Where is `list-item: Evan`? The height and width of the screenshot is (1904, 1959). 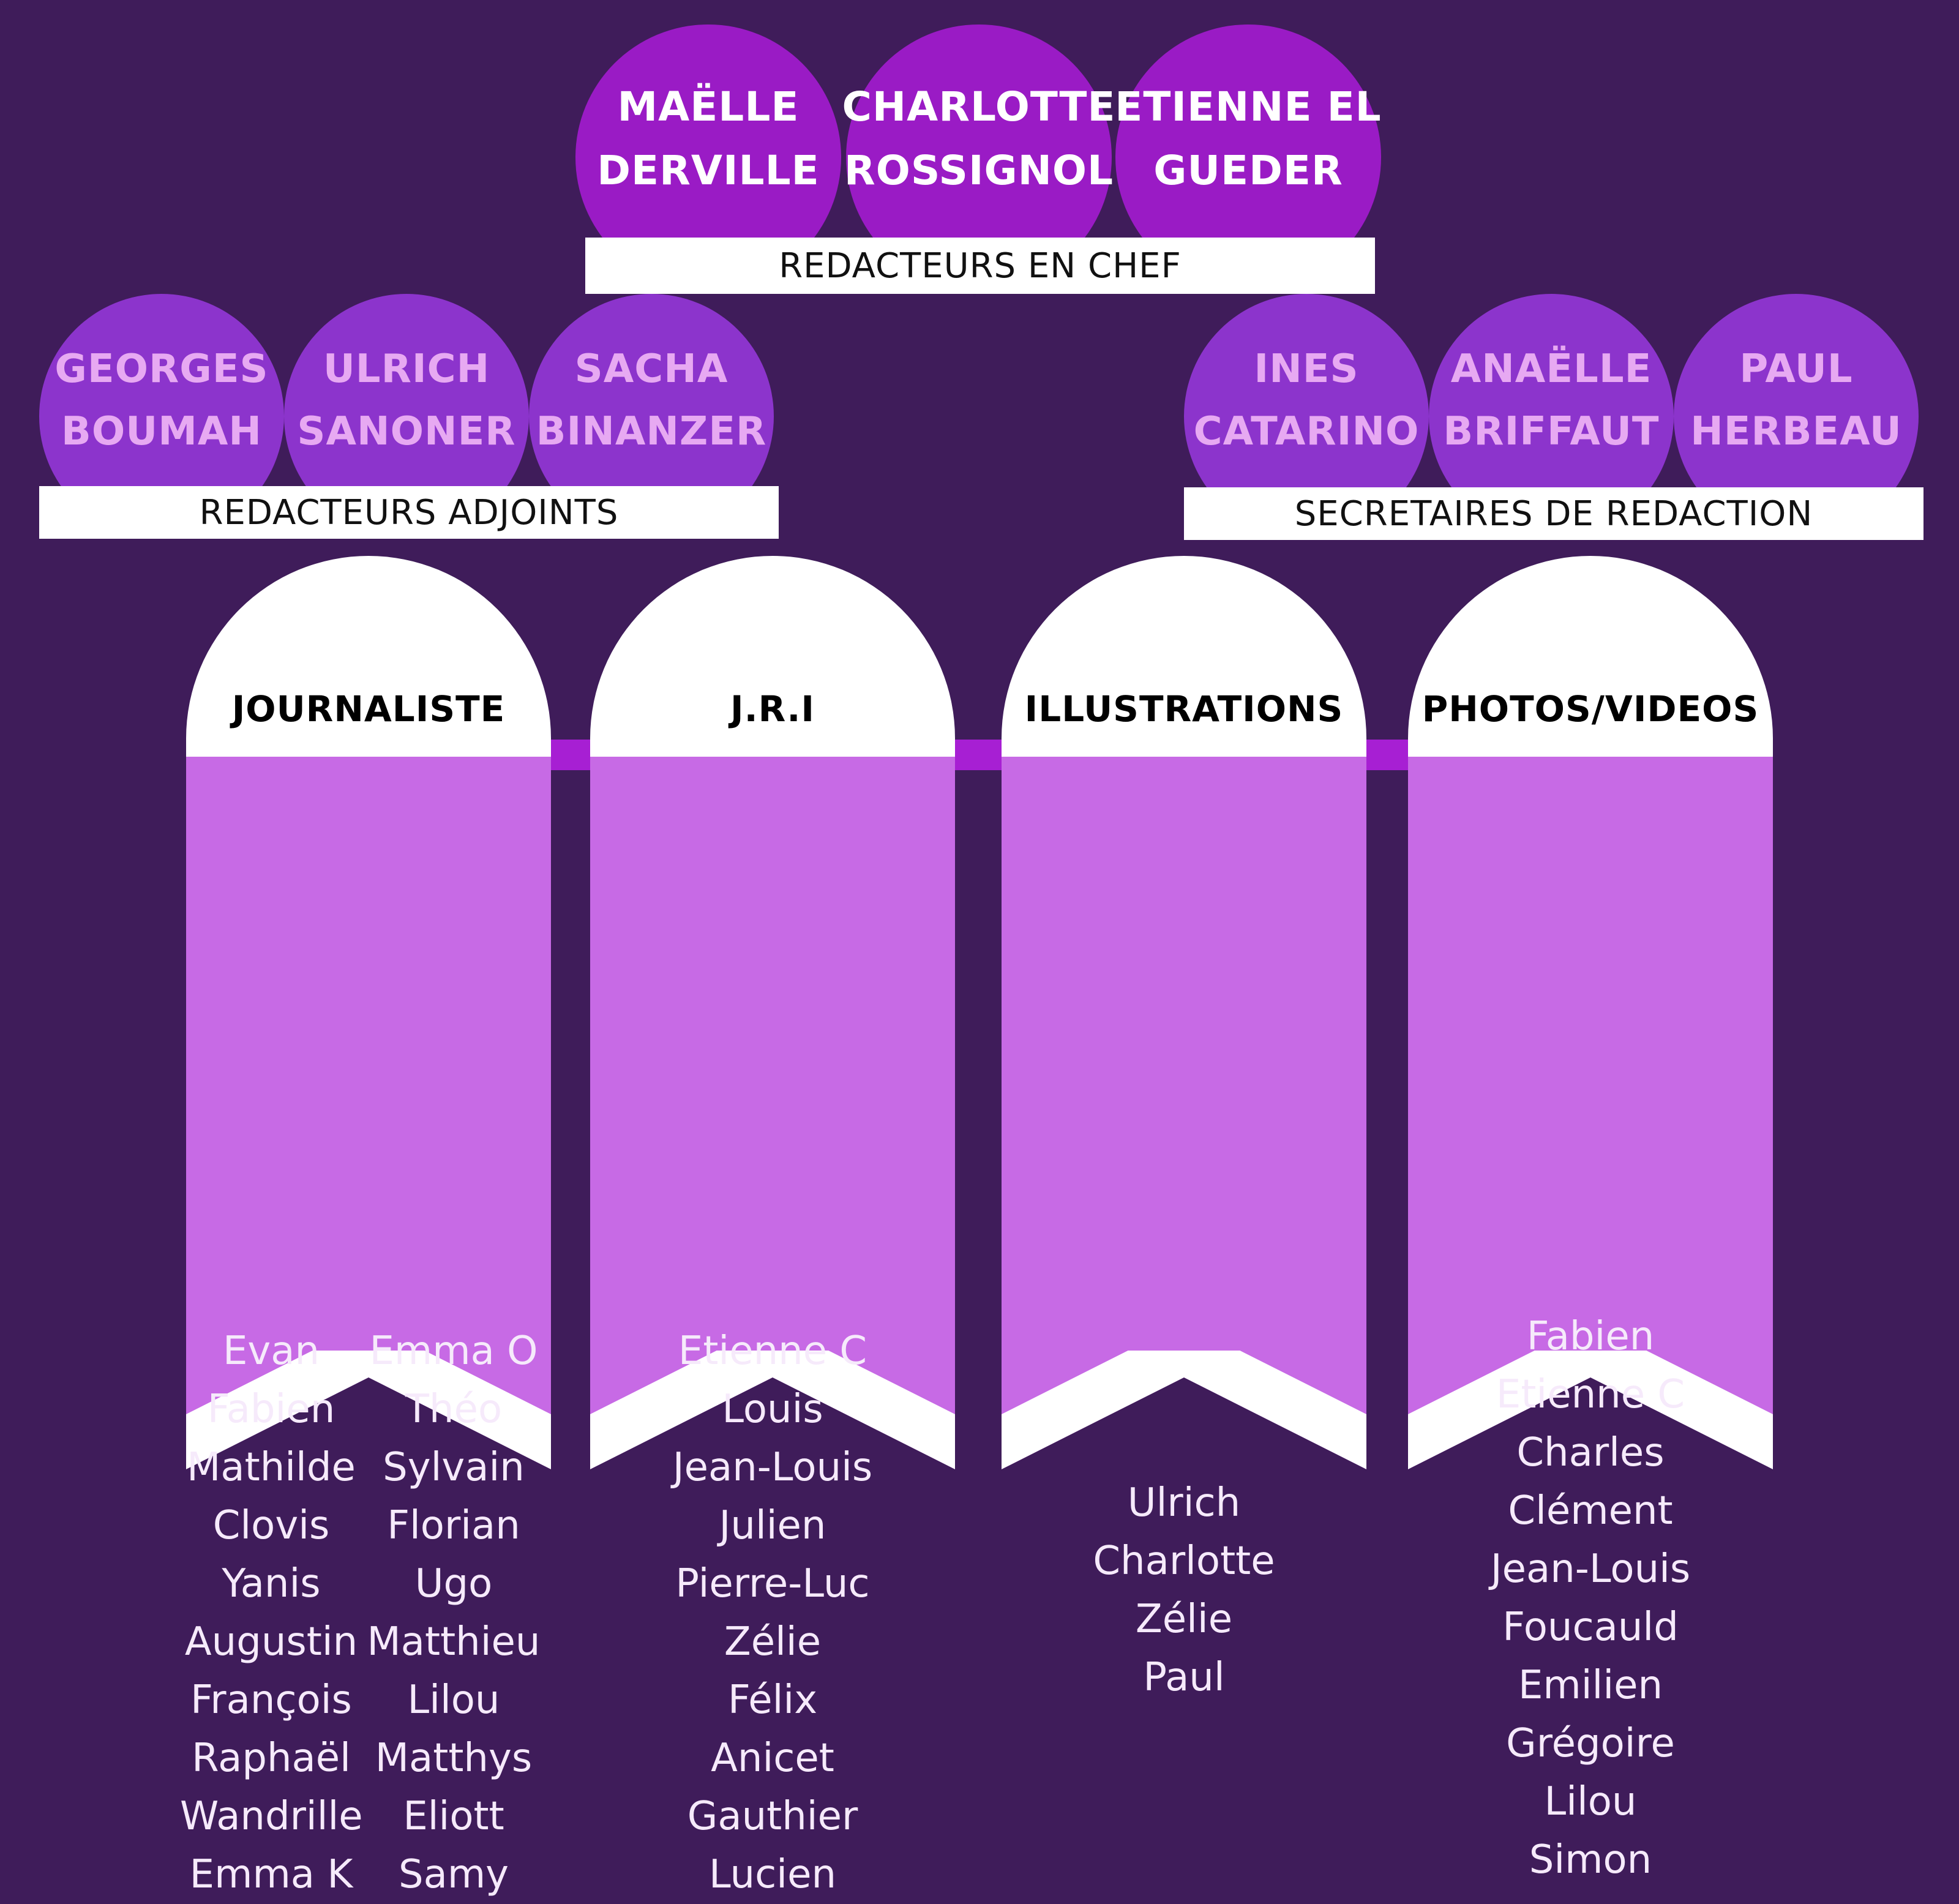 list-item: Evan is located at coordinates (271, 1351).